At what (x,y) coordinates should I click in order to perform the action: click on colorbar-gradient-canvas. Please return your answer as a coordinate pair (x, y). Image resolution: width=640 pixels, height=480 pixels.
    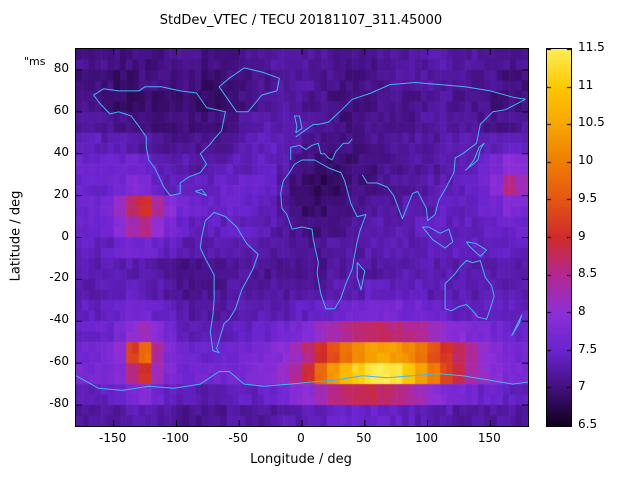
    Looking at the image, I should click on (559, 237).